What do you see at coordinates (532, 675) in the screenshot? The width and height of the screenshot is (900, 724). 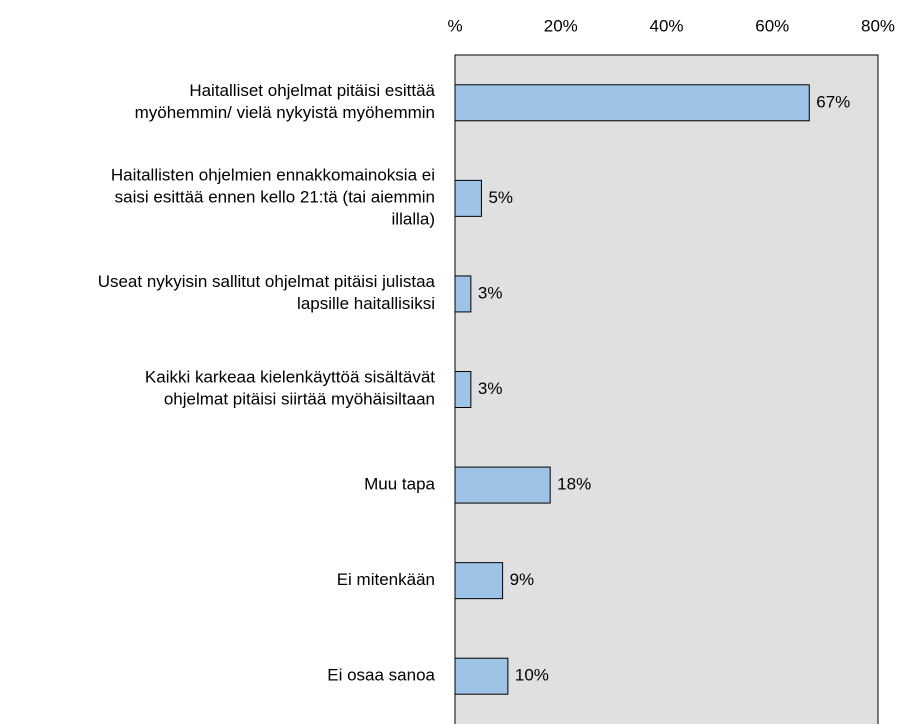 I see `value-label: 10%` at bounding box center [532, 675].